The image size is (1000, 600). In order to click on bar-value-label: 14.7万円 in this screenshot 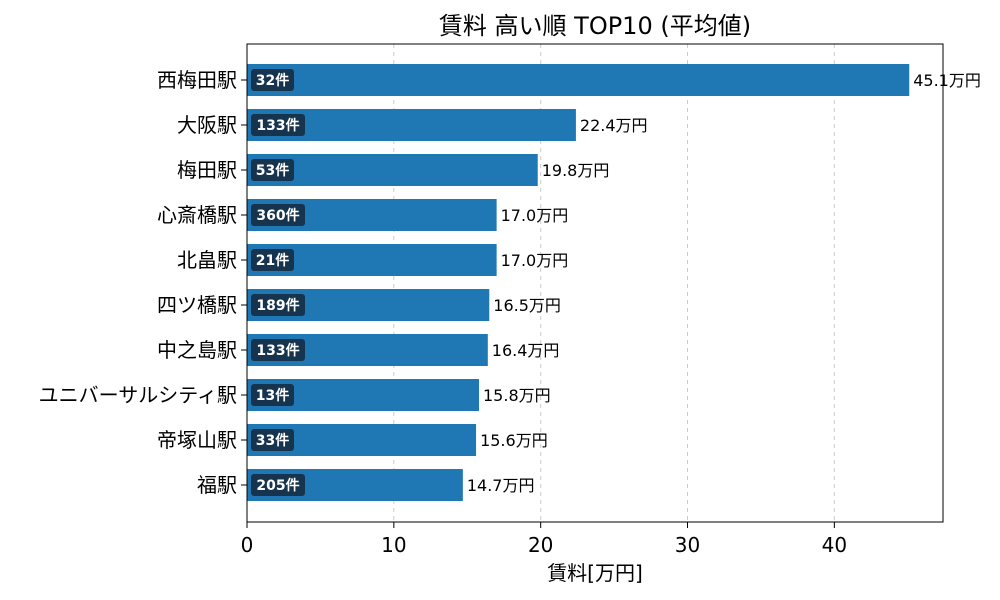, I will do `click(501, 485)`.